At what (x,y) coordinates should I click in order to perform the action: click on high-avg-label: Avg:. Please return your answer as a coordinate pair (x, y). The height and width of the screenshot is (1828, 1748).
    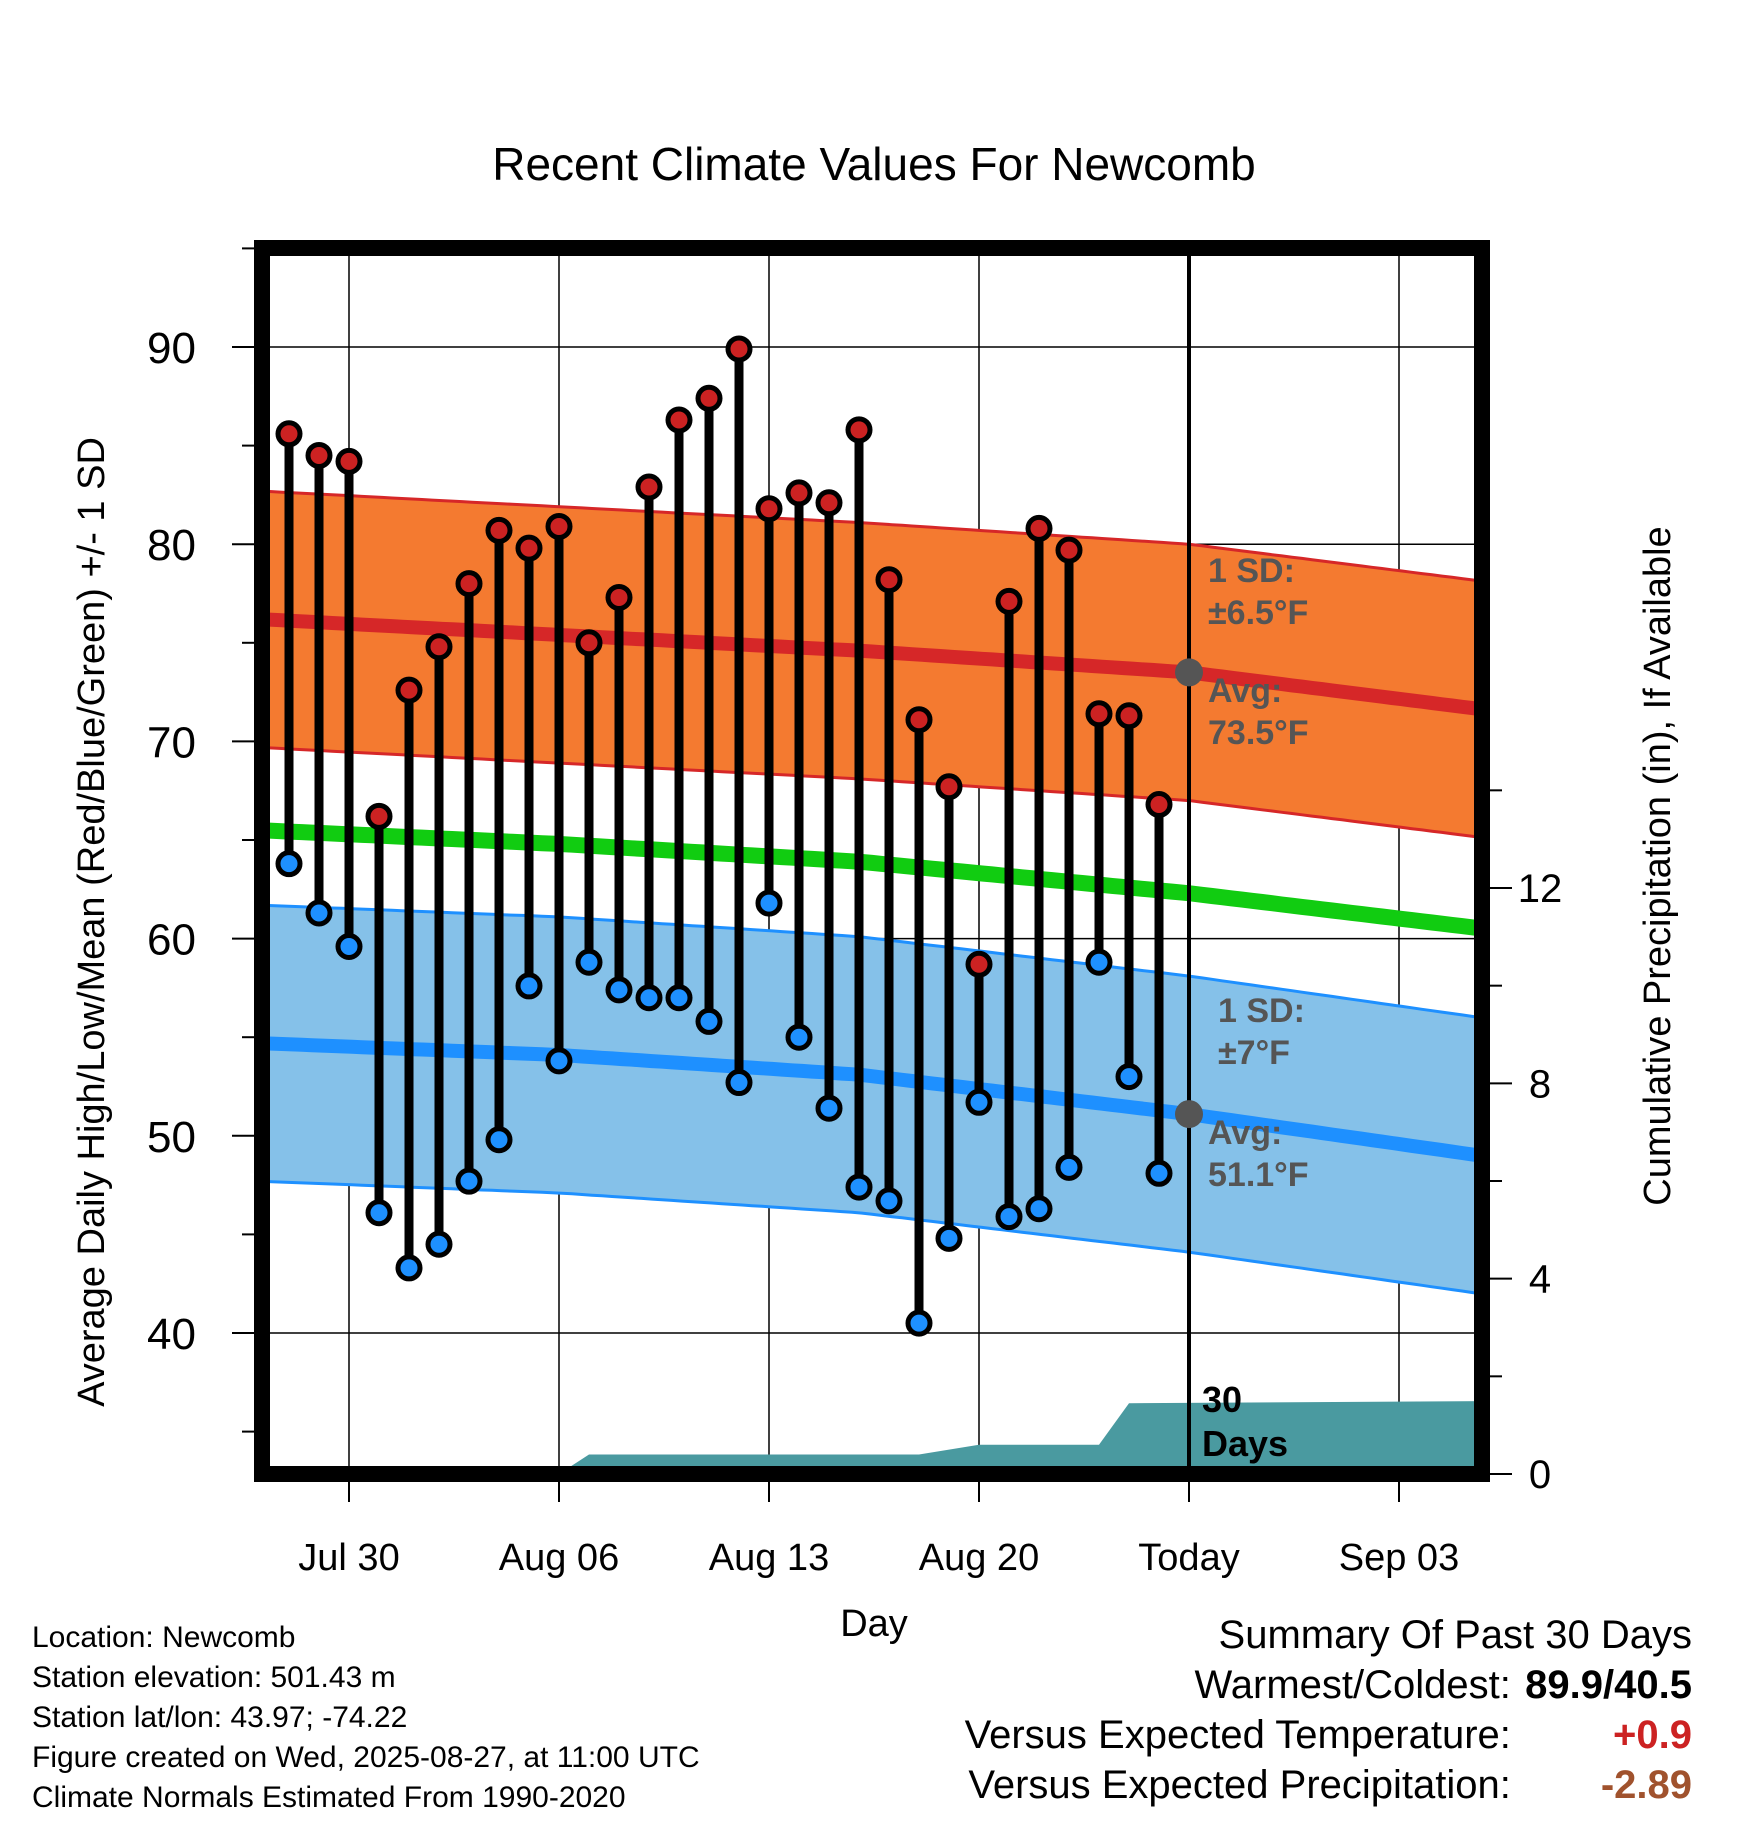
    Looking at the image, I should click on (1245, 691).